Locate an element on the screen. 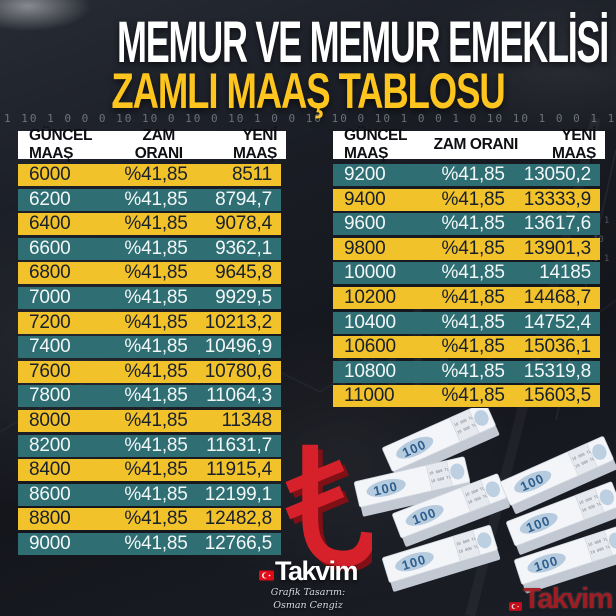 The width and height of the screenshot is (616, 616). new-salary-cell: 15319,8 is located at coordinates (557, 371).